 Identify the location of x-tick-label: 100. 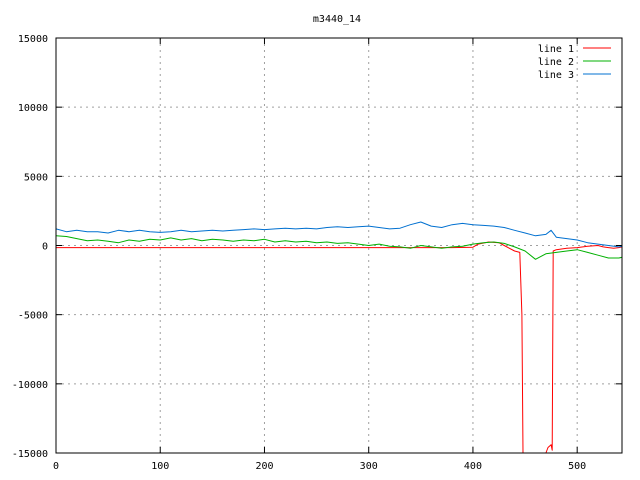
(160, 466).